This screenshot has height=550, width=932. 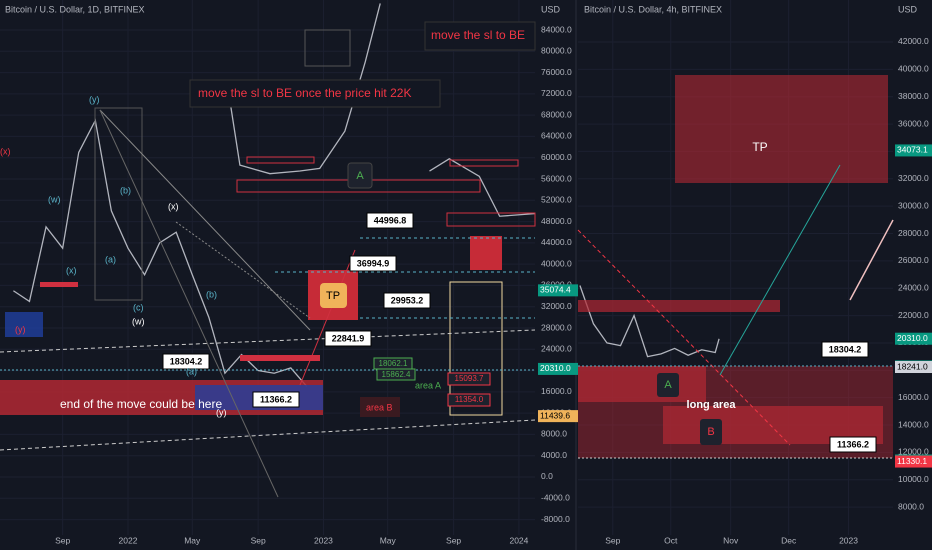 What do you see at coordinates (62, 540) in the screenshot?
I see `x-tick-label: Sep` at bounding box center [62, 540].